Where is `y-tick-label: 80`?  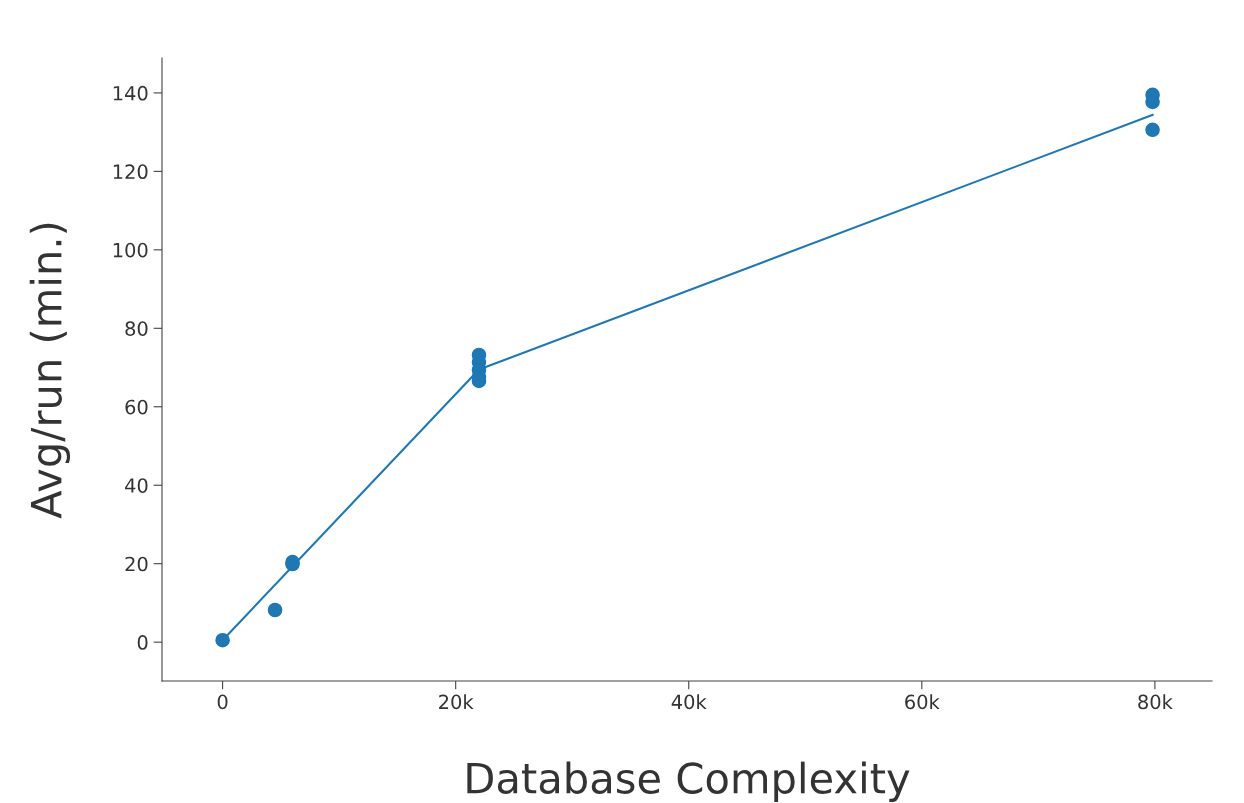 y-tick-label: 80 is located at coordinates (136, 328).